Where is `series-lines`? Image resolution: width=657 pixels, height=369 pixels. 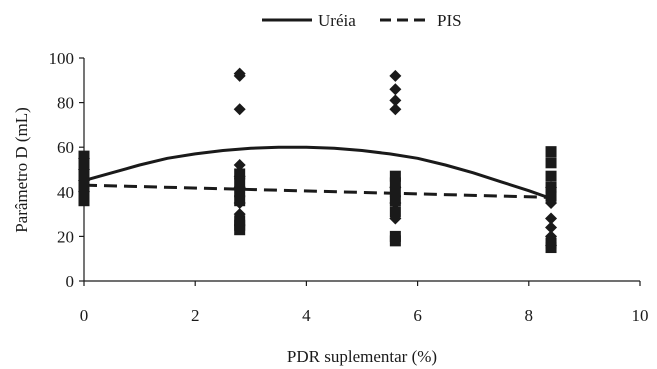
series-lines is located at coordinates (317, 172).